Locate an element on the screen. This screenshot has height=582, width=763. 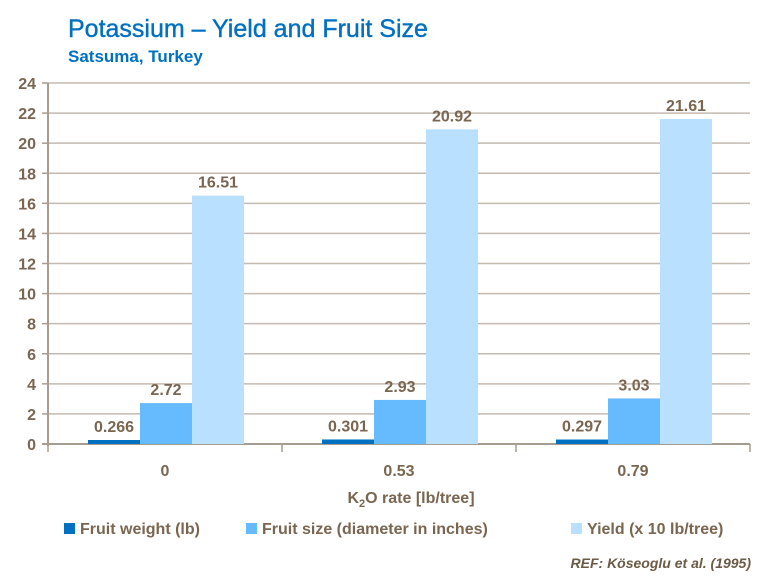
reference-note: REF: Köseoglu et al. (1995) is located at coordinates (660, 563).